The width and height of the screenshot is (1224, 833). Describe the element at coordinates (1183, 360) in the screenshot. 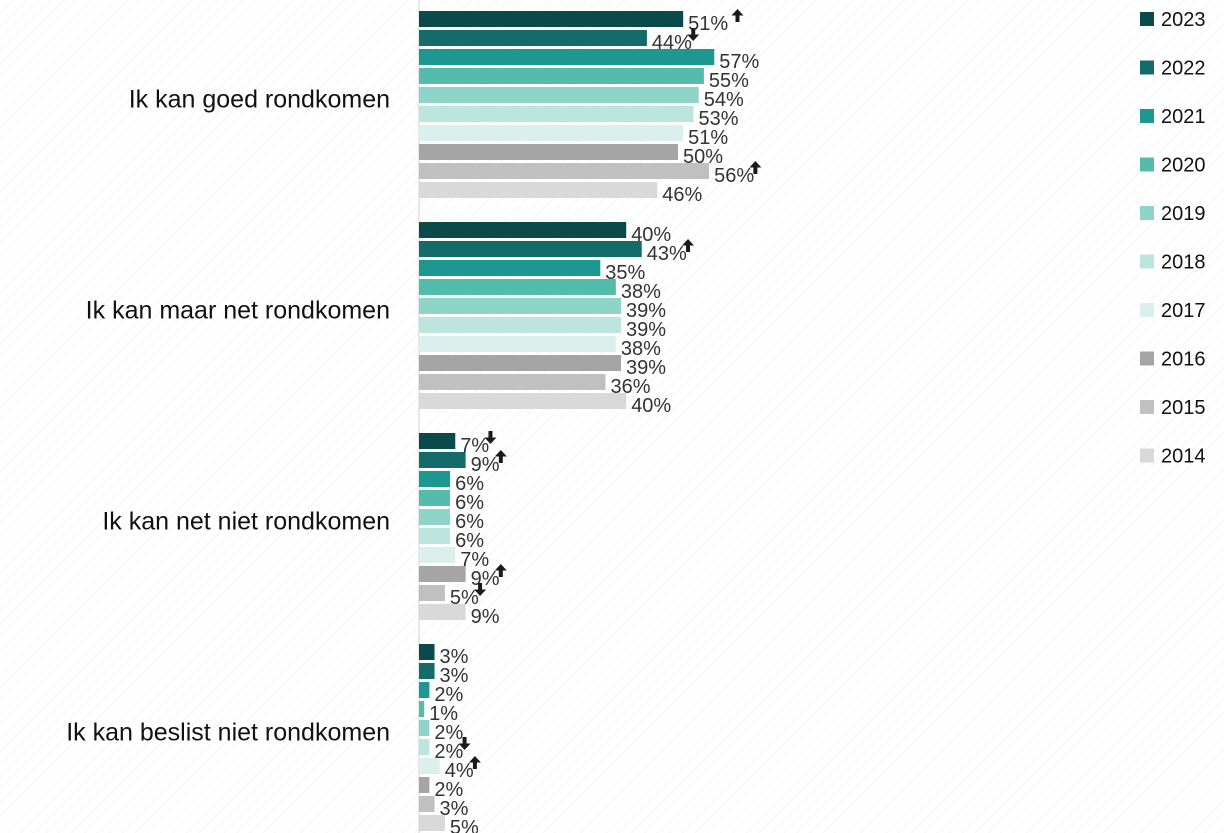

I see `legend-label: 2016` at that location.